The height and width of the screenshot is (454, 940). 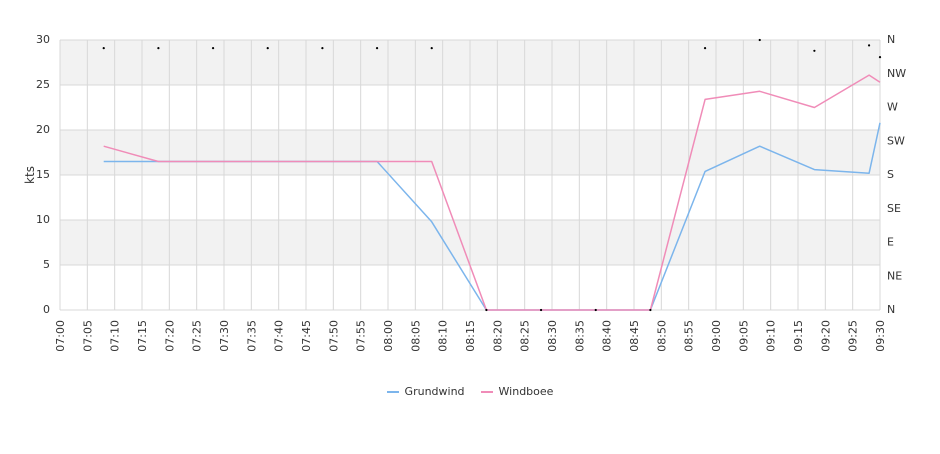 What do you see at coordinates (333, 336) in the screenshot?
I see `x-tick-label: 07:50` at bounding box center [333, 336].